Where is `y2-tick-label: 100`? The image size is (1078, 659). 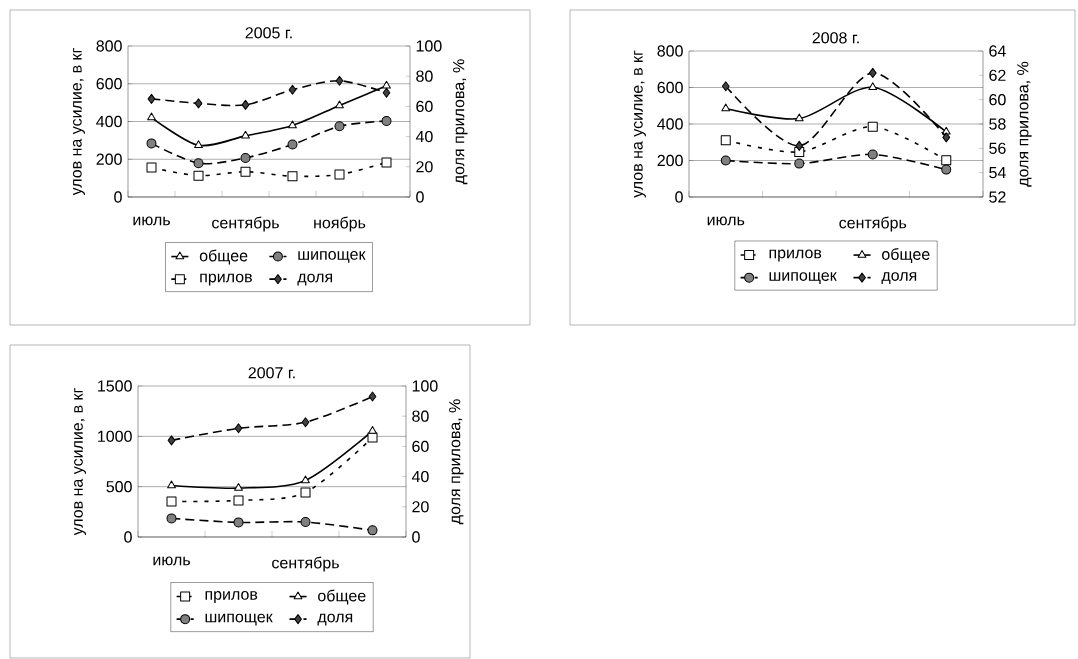
y2-tick-label: 100 is located at coordinates (429, 46).